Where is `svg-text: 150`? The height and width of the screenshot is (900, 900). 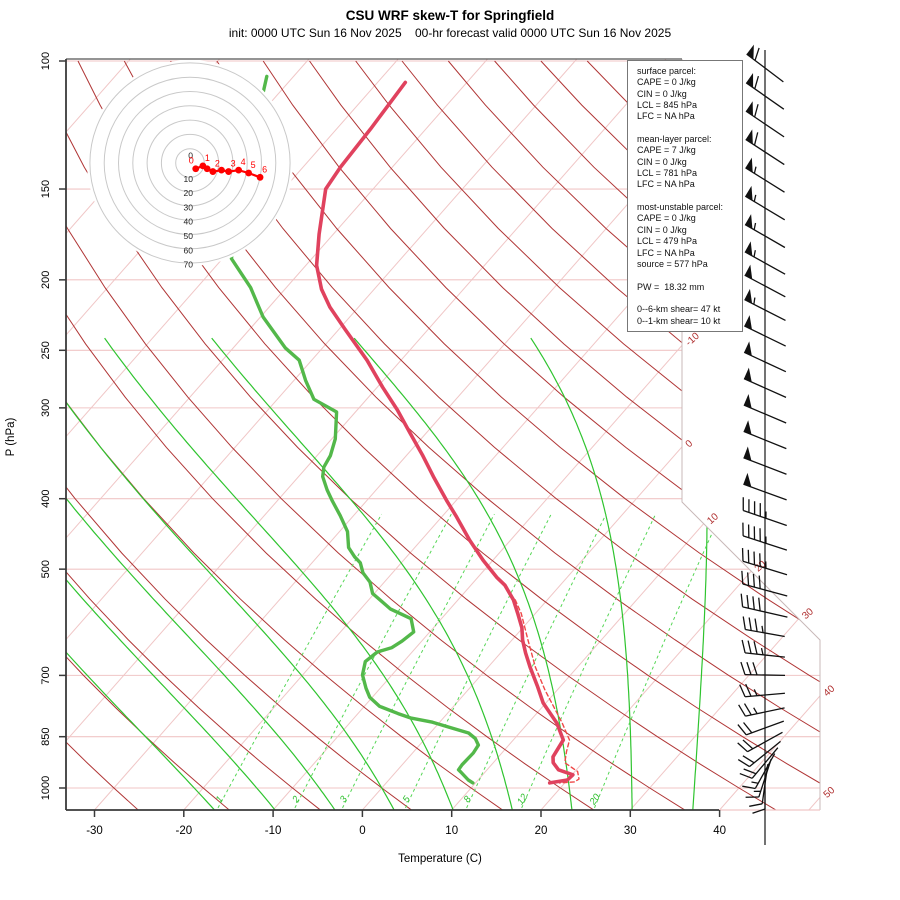 svg-text: 150 is located at coordinates (46, 189).